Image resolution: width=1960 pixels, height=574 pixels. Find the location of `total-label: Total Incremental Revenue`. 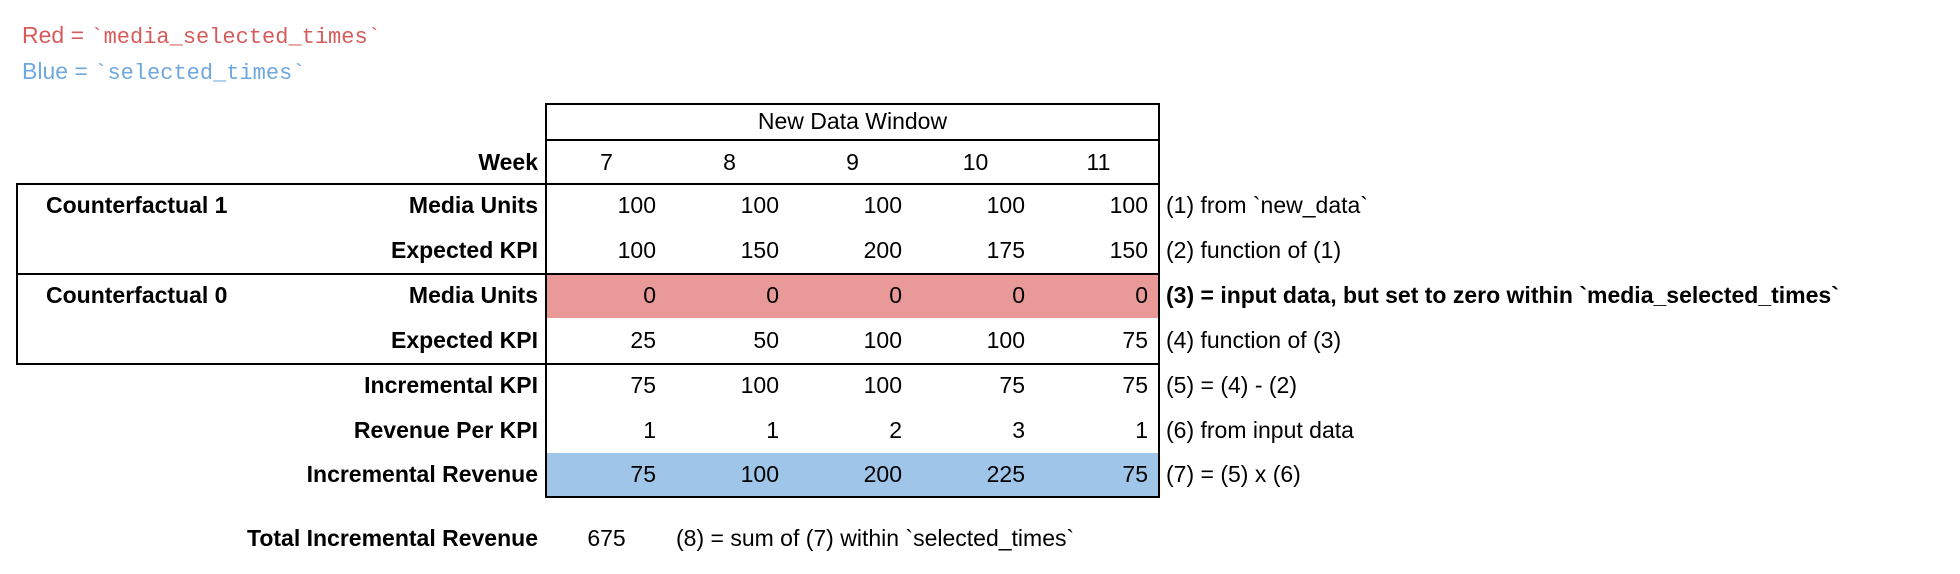

total-label: Total Incremental Revenue is located at coordinates (392, 538).